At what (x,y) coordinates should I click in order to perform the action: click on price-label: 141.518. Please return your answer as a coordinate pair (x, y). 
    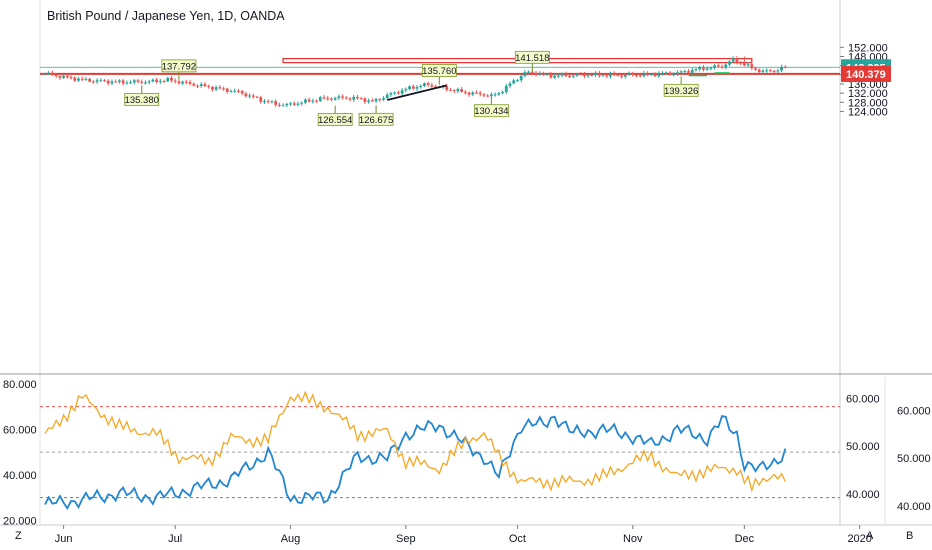
    Looking at the image, I should click on (532, 58).